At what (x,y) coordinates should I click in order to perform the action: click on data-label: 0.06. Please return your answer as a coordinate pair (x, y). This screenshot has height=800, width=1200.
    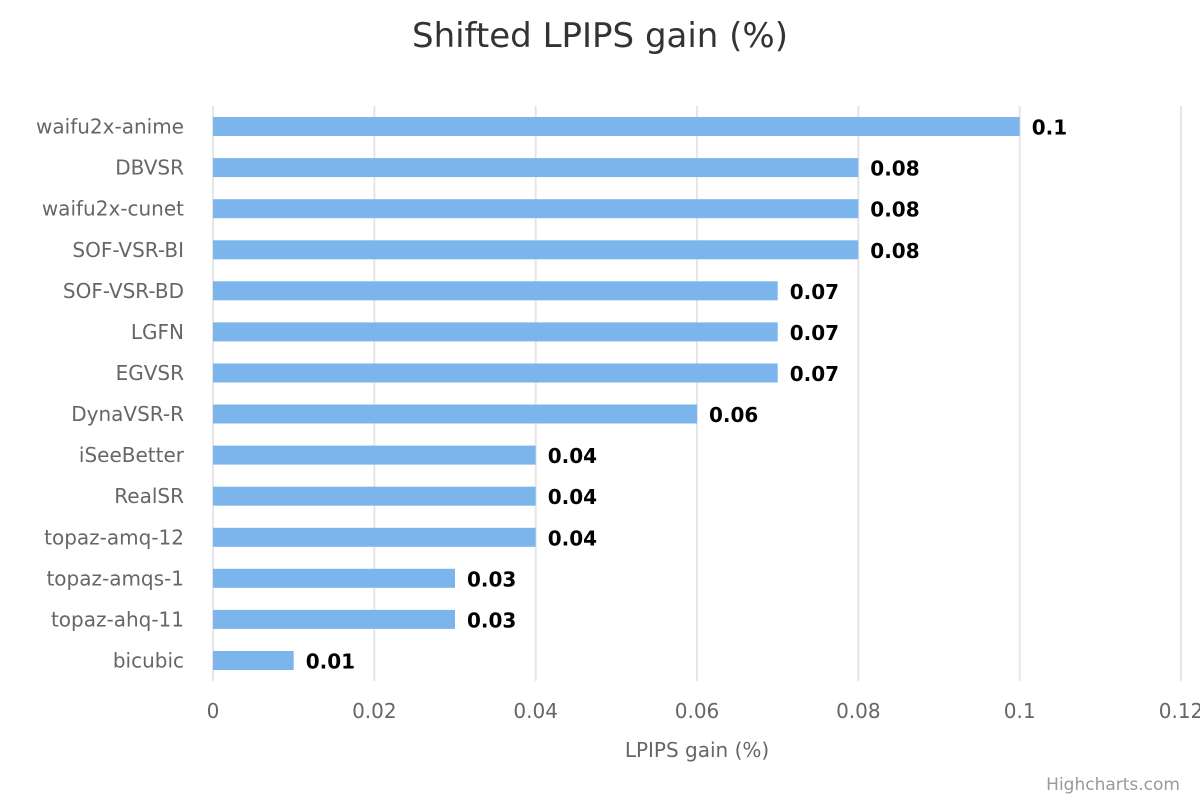
    Looking at the image, I should click on (733, 415).